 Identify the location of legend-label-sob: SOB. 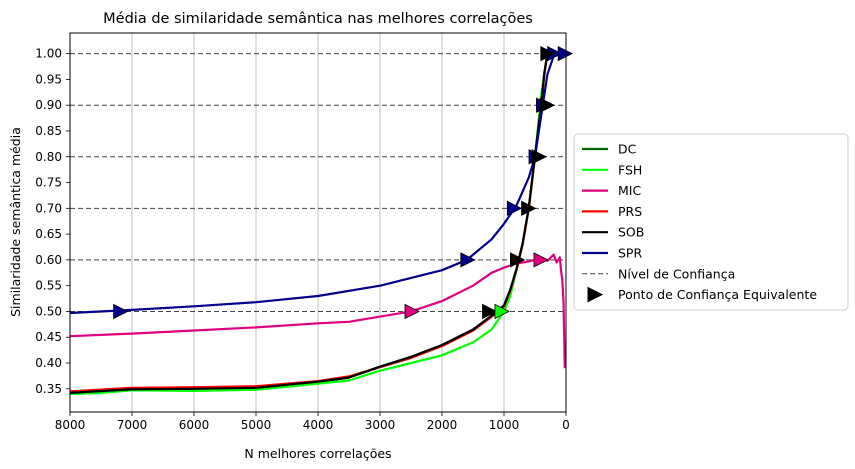
(631, 232).